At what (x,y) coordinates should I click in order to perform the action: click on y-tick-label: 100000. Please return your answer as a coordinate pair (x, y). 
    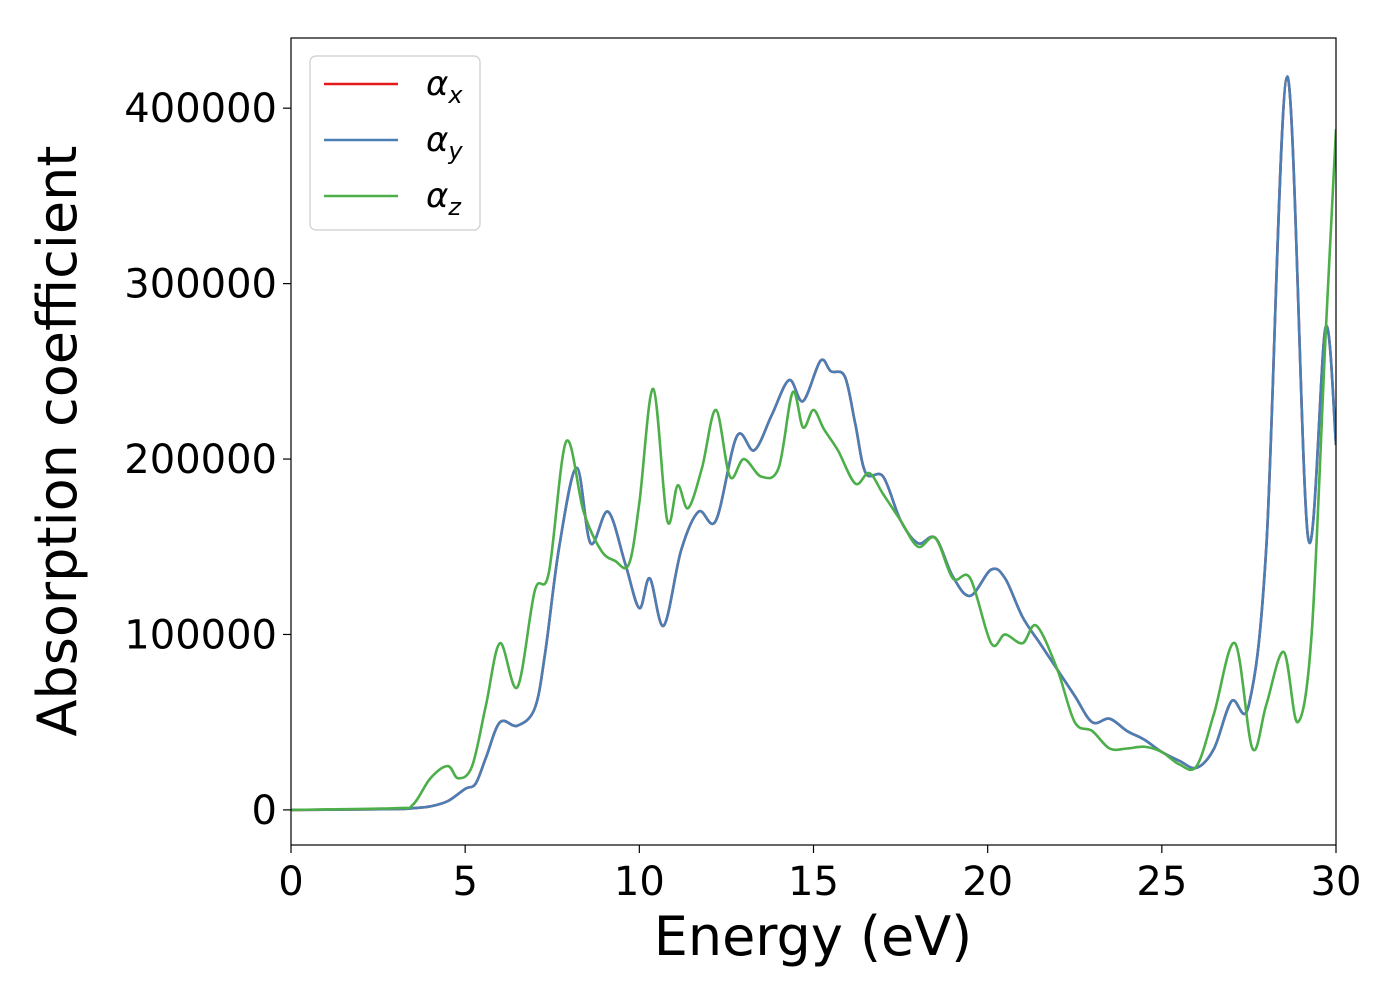
    Looking at the image, I should click on (200, 635).